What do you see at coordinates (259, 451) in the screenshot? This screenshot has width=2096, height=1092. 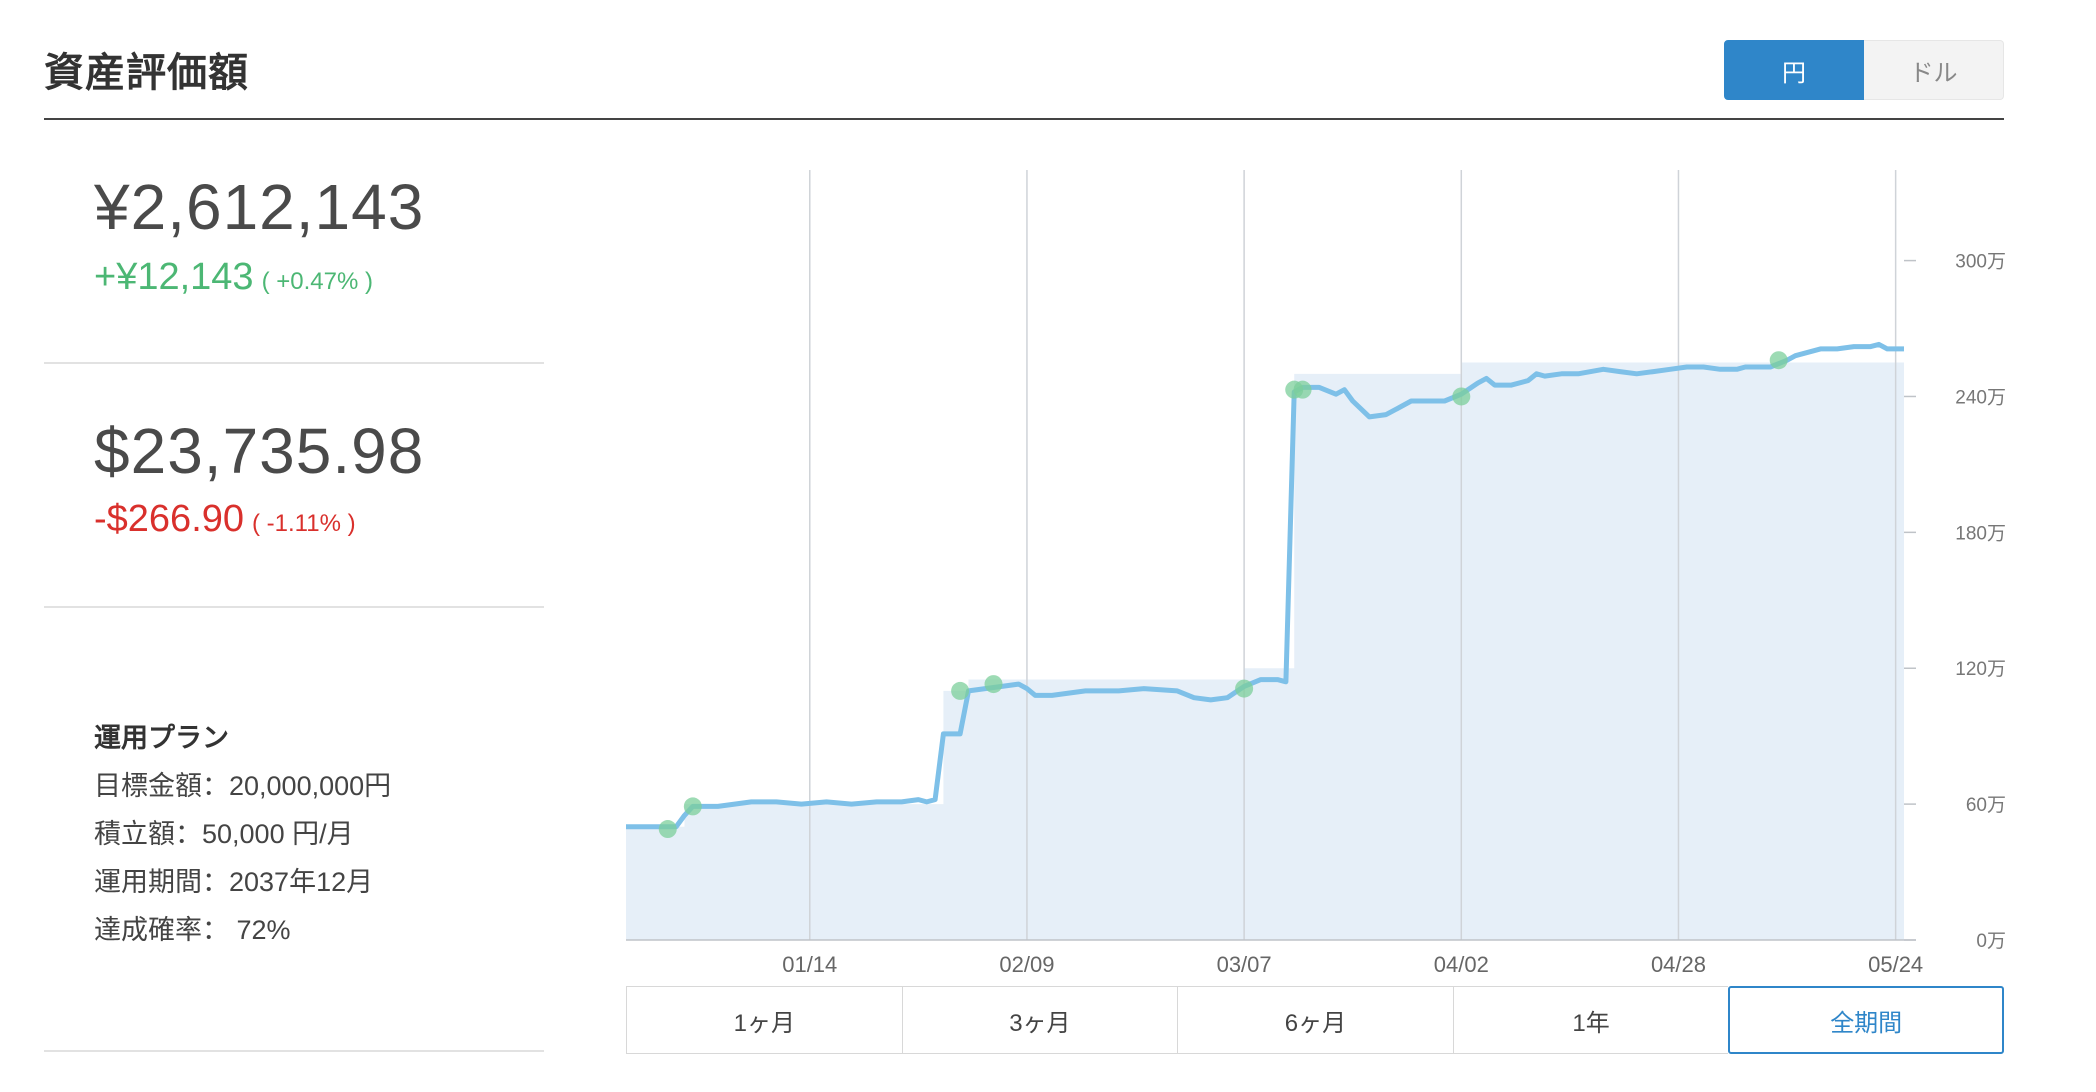 I see `usd-asset-value: $23,735.98` at bounding box center [259, 451].